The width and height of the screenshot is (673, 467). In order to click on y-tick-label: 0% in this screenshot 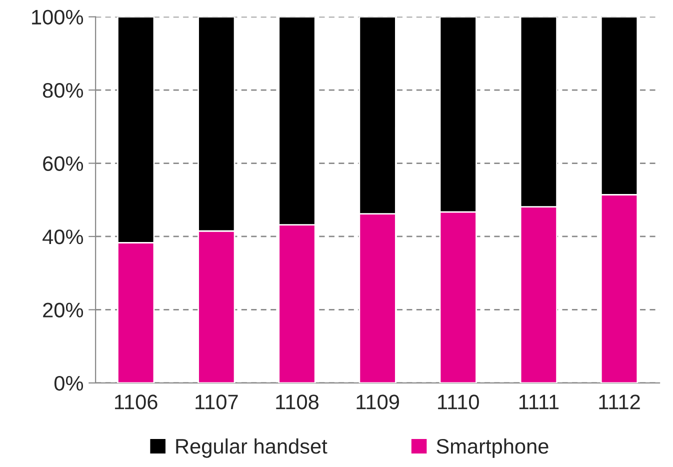, I will do `click(69, 383)`.